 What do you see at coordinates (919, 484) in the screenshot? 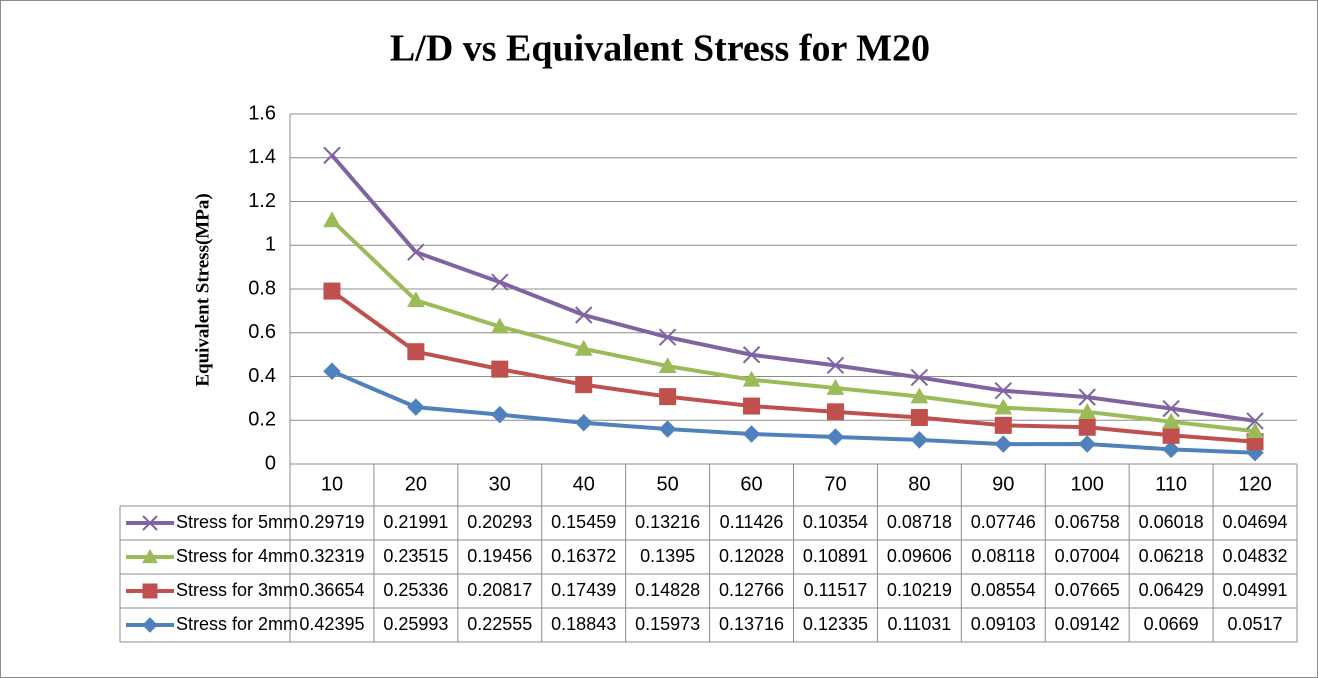
I see `x-tick-label: 80` at bounding box center [919, 484].